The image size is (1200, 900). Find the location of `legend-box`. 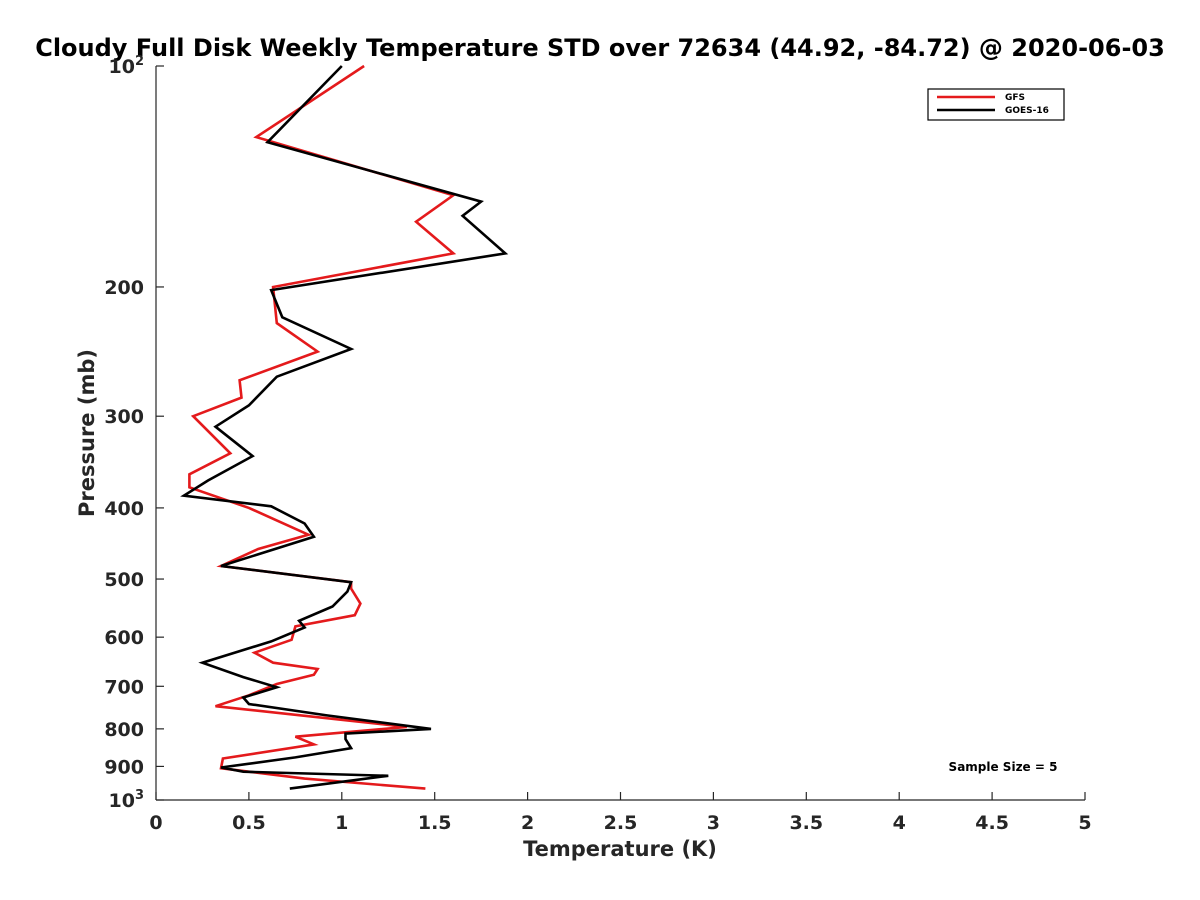

legend-box is located at coordinates (996, 104).